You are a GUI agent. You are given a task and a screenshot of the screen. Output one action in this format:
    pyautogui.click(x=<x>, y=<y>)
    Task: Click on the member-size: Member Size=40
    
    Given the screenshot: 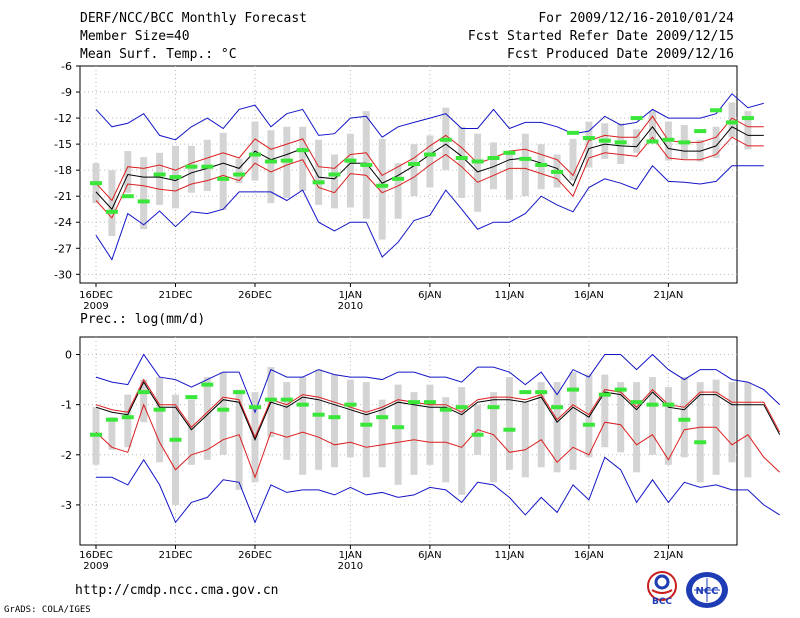 What is the action you would take?
    pyautogui.click(x=135, y=36)
    